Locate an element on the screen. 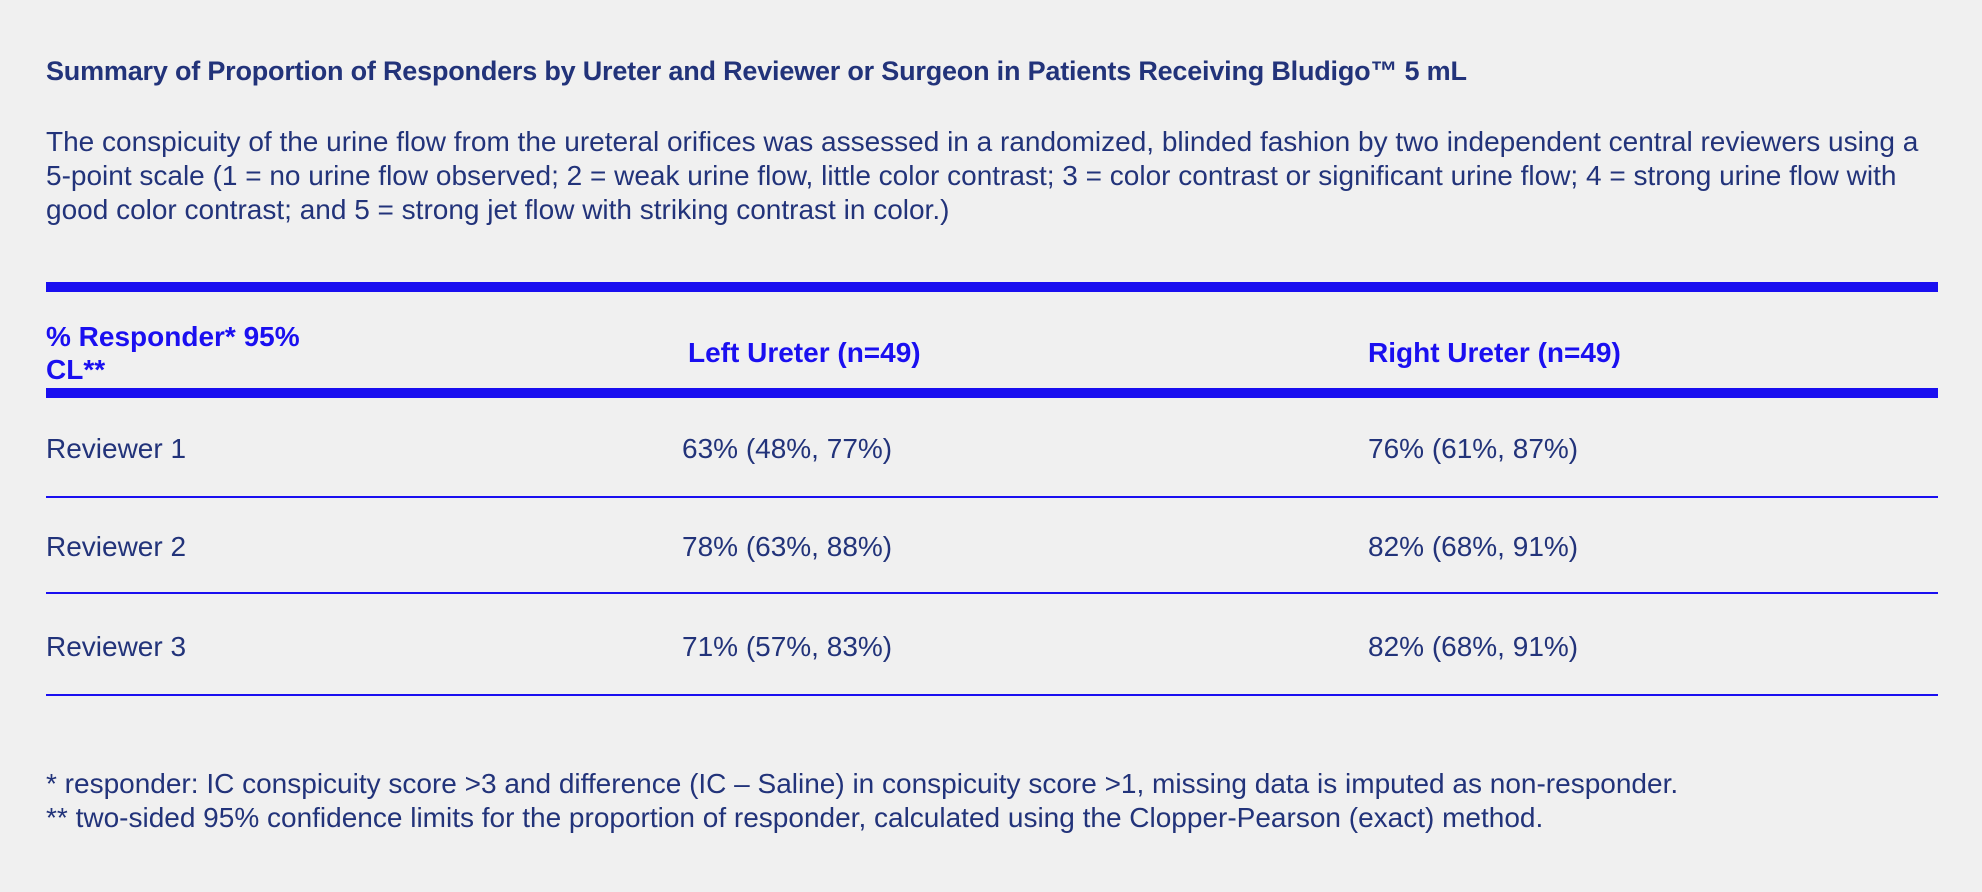 This screenshot has width=1982, height=892. row-label: Reviewer 2 is located at coordinates (116, 546).